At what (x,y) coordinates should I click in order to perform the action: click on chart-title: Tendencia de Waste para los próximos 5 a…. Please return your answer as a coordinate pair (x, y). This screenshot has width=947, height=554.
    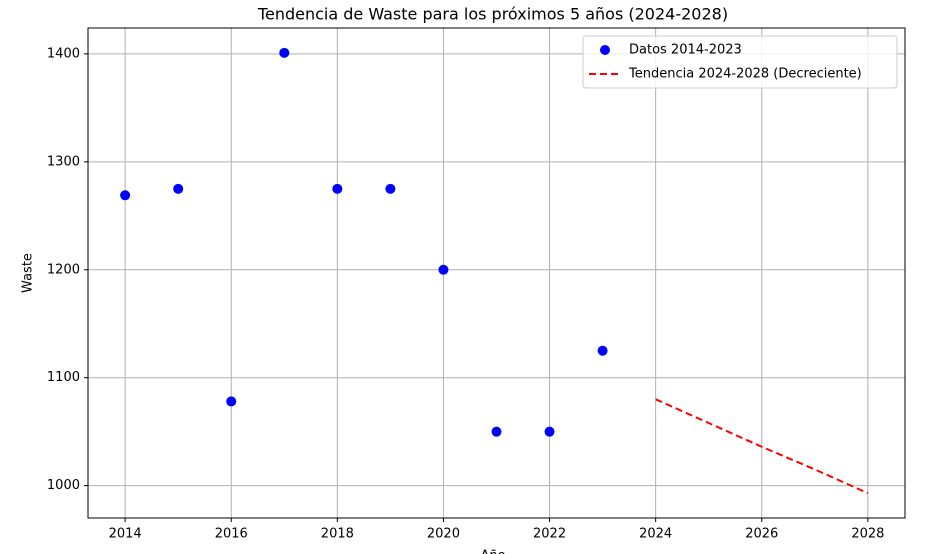
    Looking at the image, I should click on (492, 14).